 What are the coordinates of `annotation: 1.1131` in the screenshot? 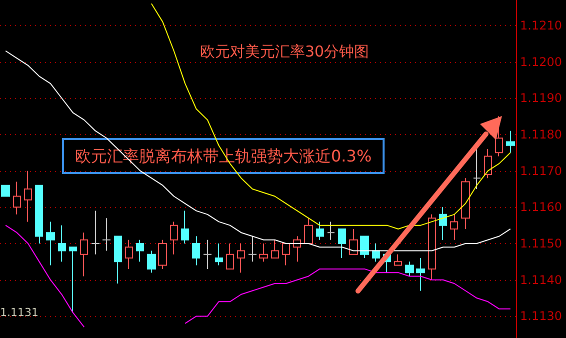 It's located at (19, 312).